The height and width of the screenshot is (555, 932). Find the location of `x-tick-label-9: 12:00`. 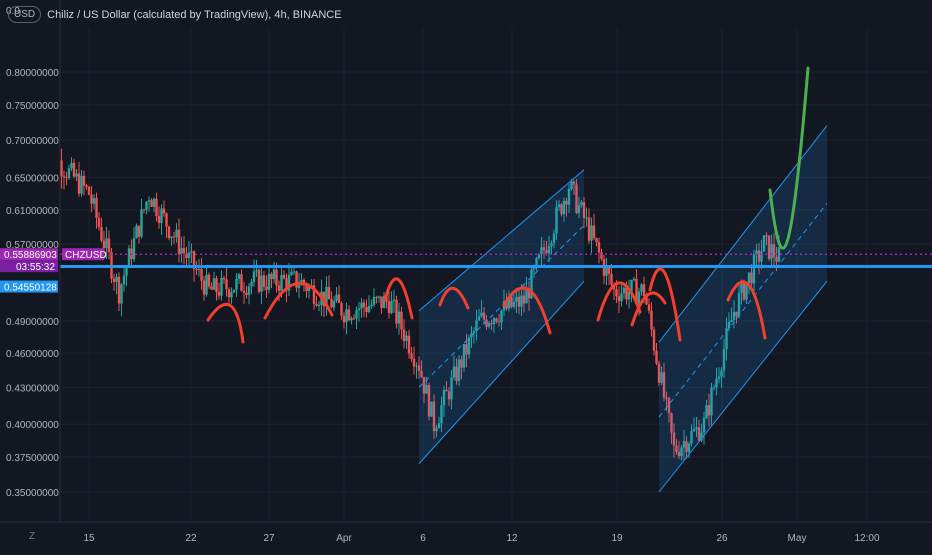

x-tick-label-9: 12:00 is located at coordinates (866, 538).